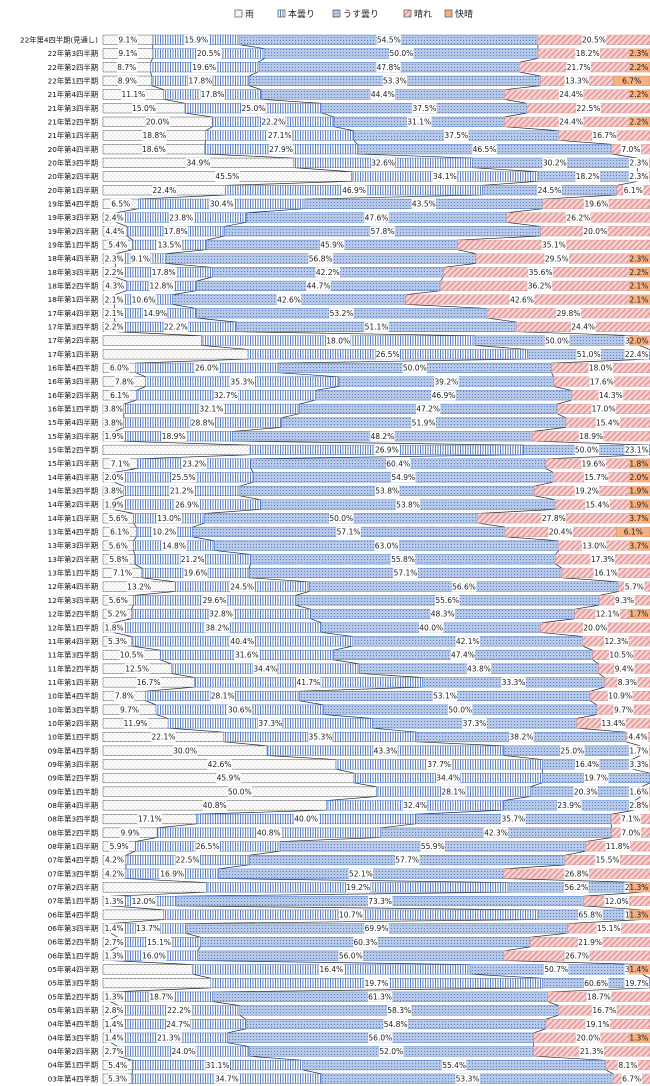 The image size is (650, 1086). Describe the element at coordinates (627, 682) in the screenshot. I see `data-label-sunny: 8.3%` at that location.